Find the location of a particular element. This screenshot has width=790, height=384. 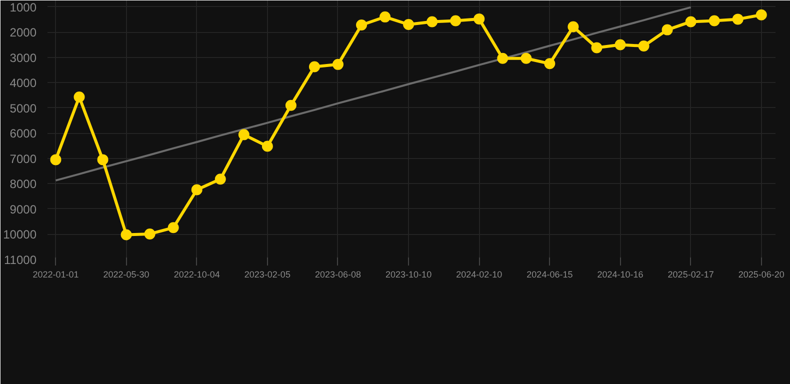

x-tick-label: 2023-10-10 is located at coordinates (409, 275).